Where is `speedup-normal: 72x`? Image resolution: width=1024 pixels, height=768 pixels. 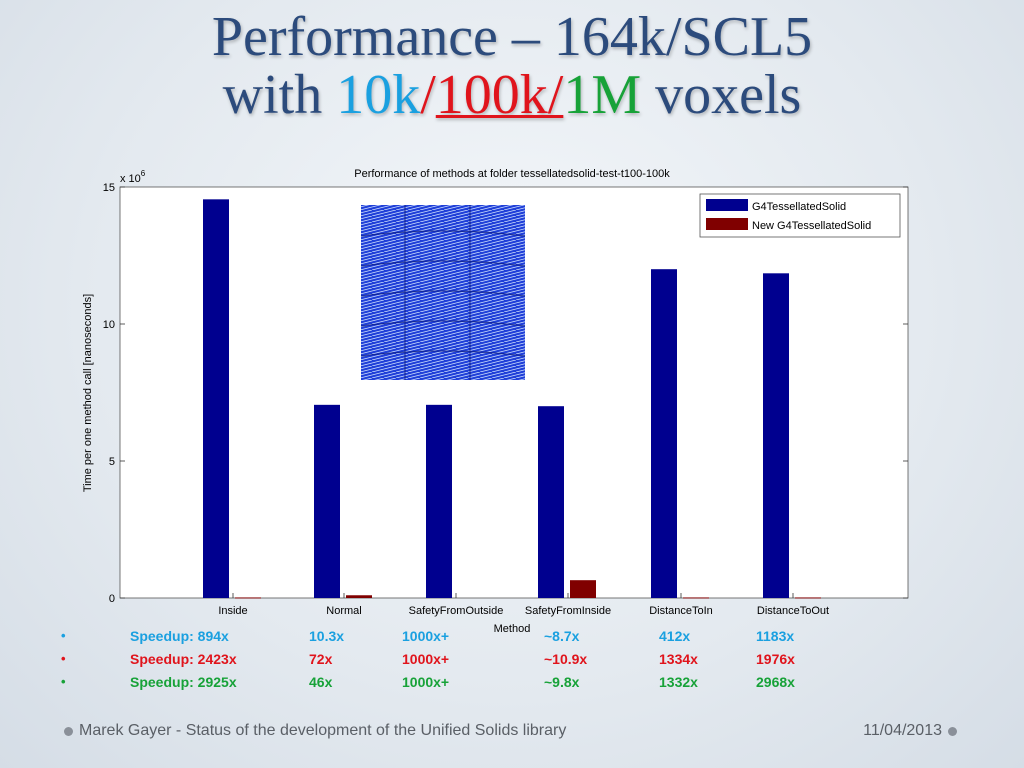 speedup-normal: 72x is located at coordinates (321, 659).